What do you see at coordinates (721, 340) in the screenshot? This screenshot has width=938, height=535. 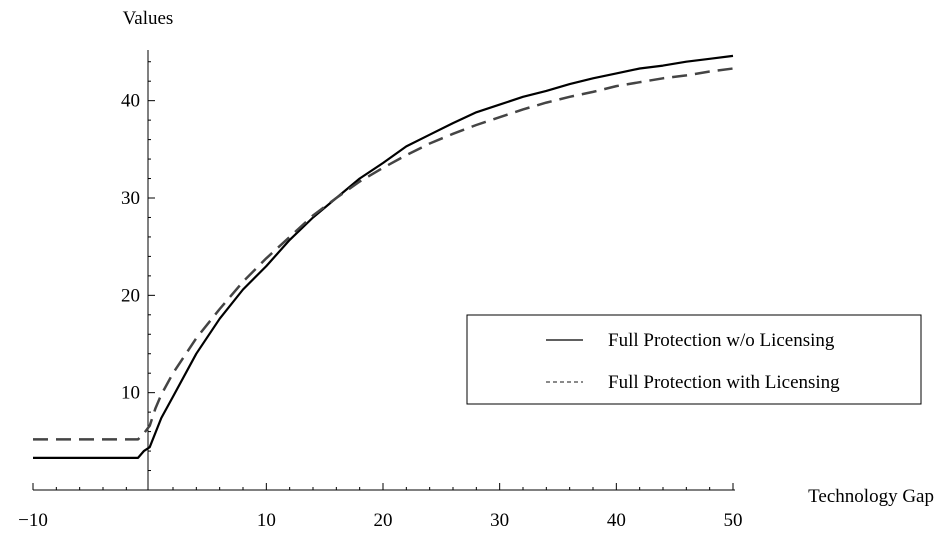 I see `legend-label-series-0: Full Protection w/o Licensing` at bounding box center [721, 340].